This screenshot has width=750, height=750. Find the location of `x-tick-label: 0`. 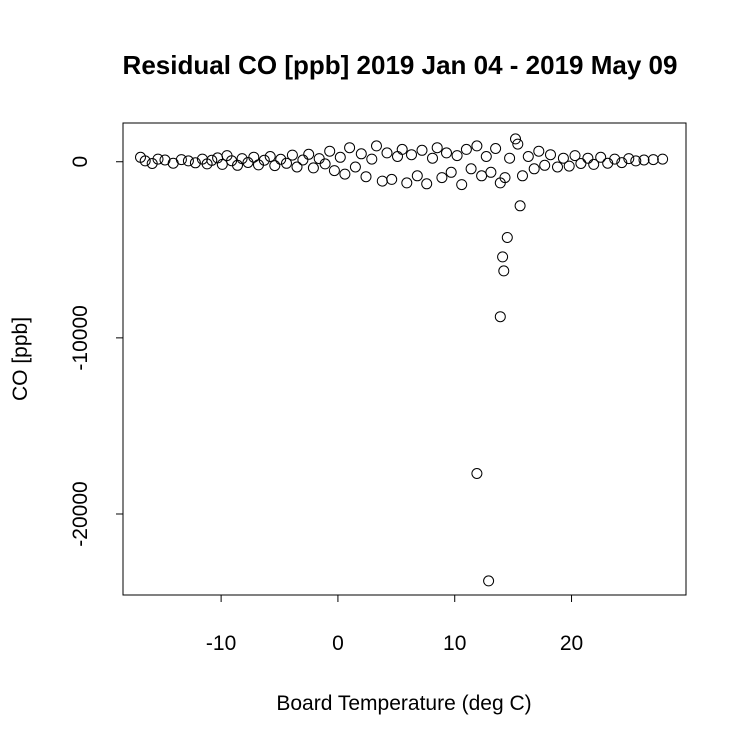

x-tick-label: 0 is located at coordinates (338, 643).